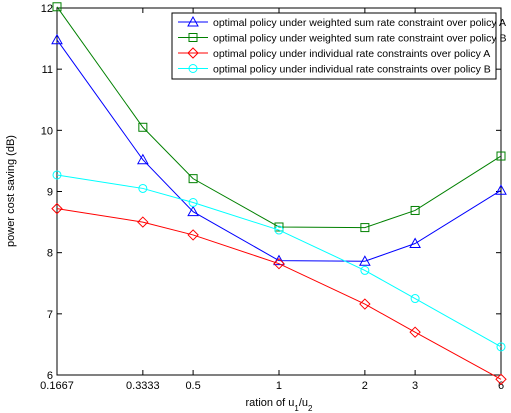 The width and height of the screenshot is (511, 413). I want to click on x-tick-label: 0.3333, so click(143, 386).